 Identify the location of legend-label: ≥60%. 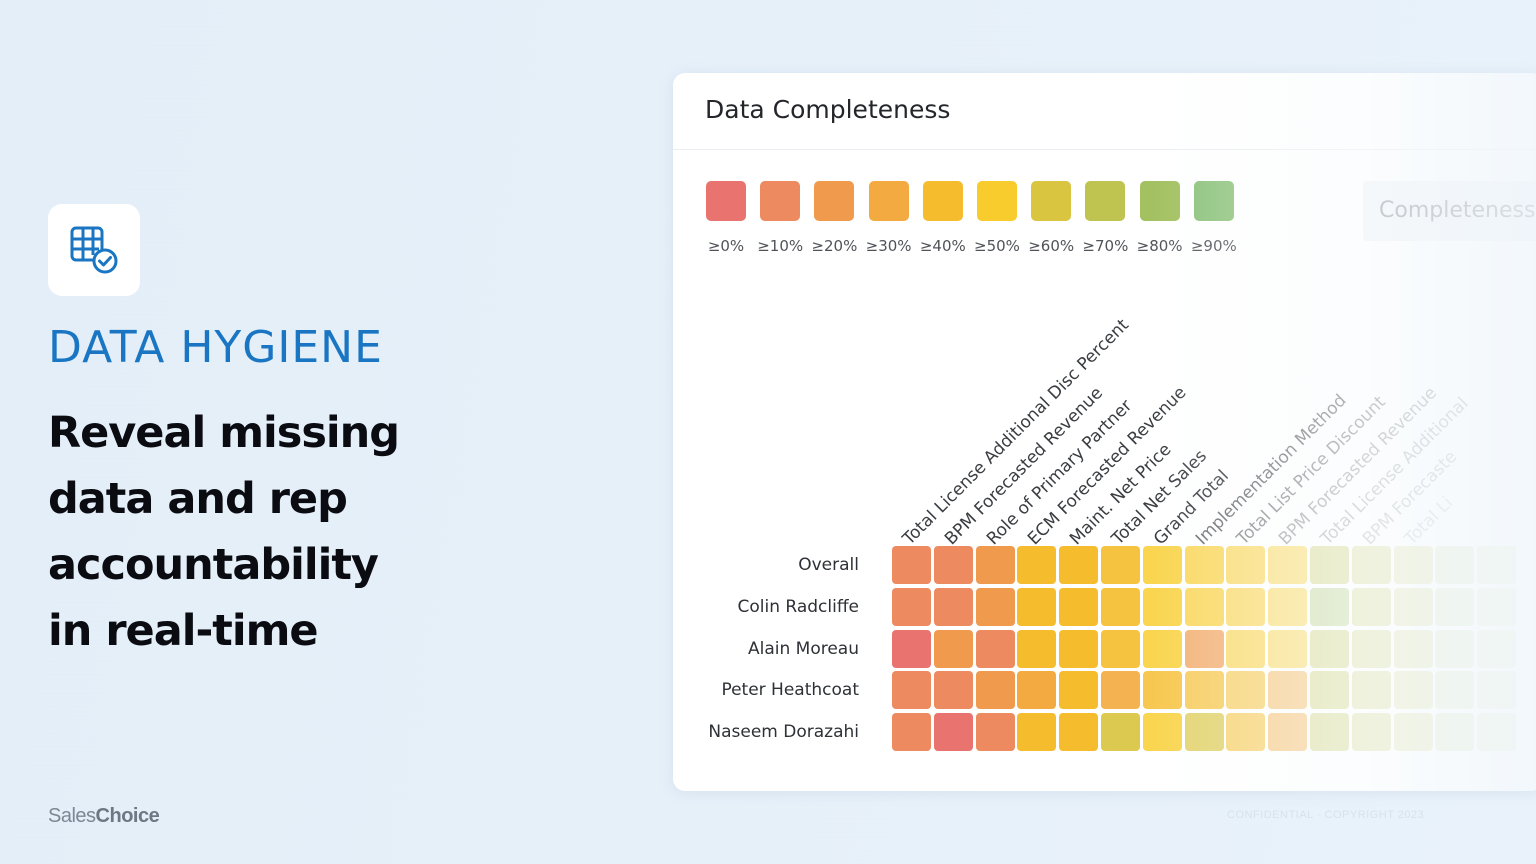
(1051, 246).